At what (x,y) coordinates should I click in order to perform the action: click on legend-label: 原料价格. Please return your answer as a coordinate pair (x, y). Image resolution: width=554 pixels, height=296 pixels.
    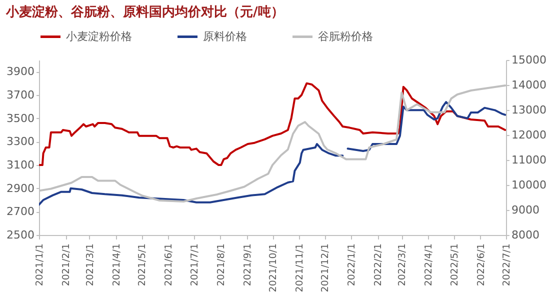
    Looking at the image, I should click on (225, 36).